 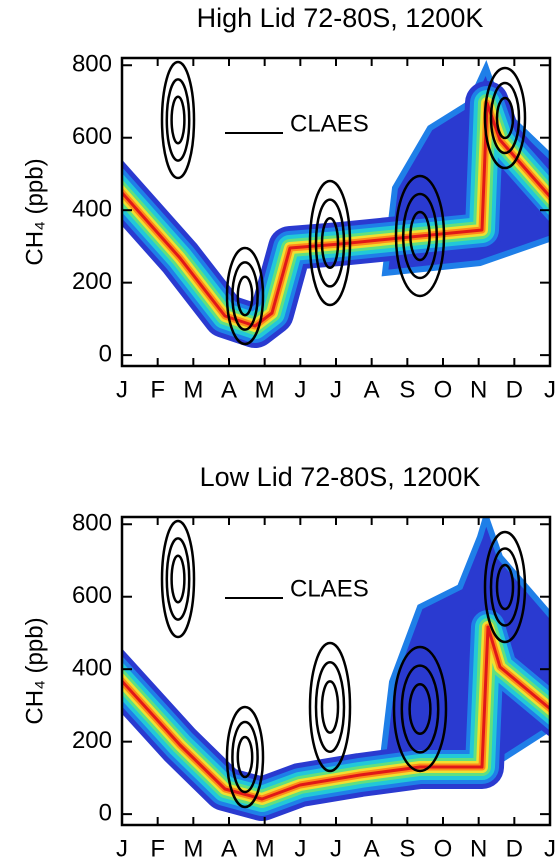 What do you see at coordinates (463, 651) in the screenshot?
I see `contour-field` at bounding box center [463, 651].